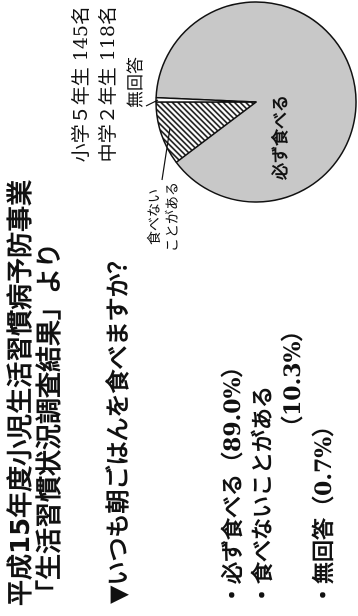  I want to click on legend-value: （0.7%）, so click(324, 466).